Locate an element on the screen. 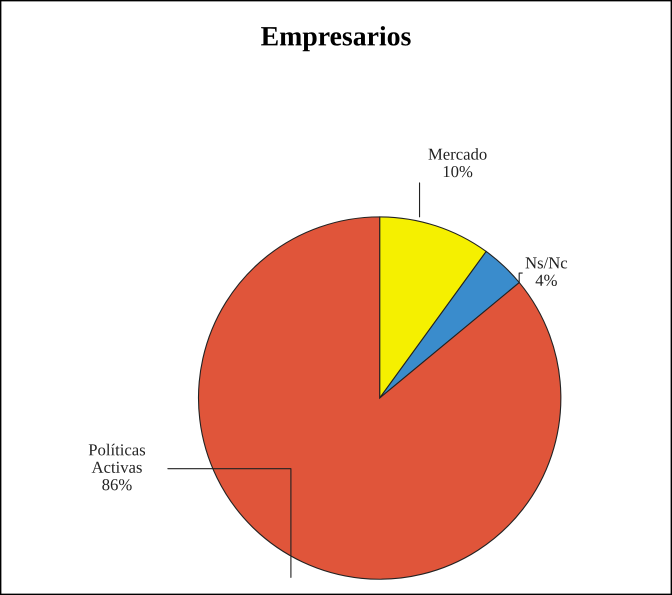 The height and width of the screenshot is (595, 672). chart-title: Empresarios is located at coordinates (336, 39).